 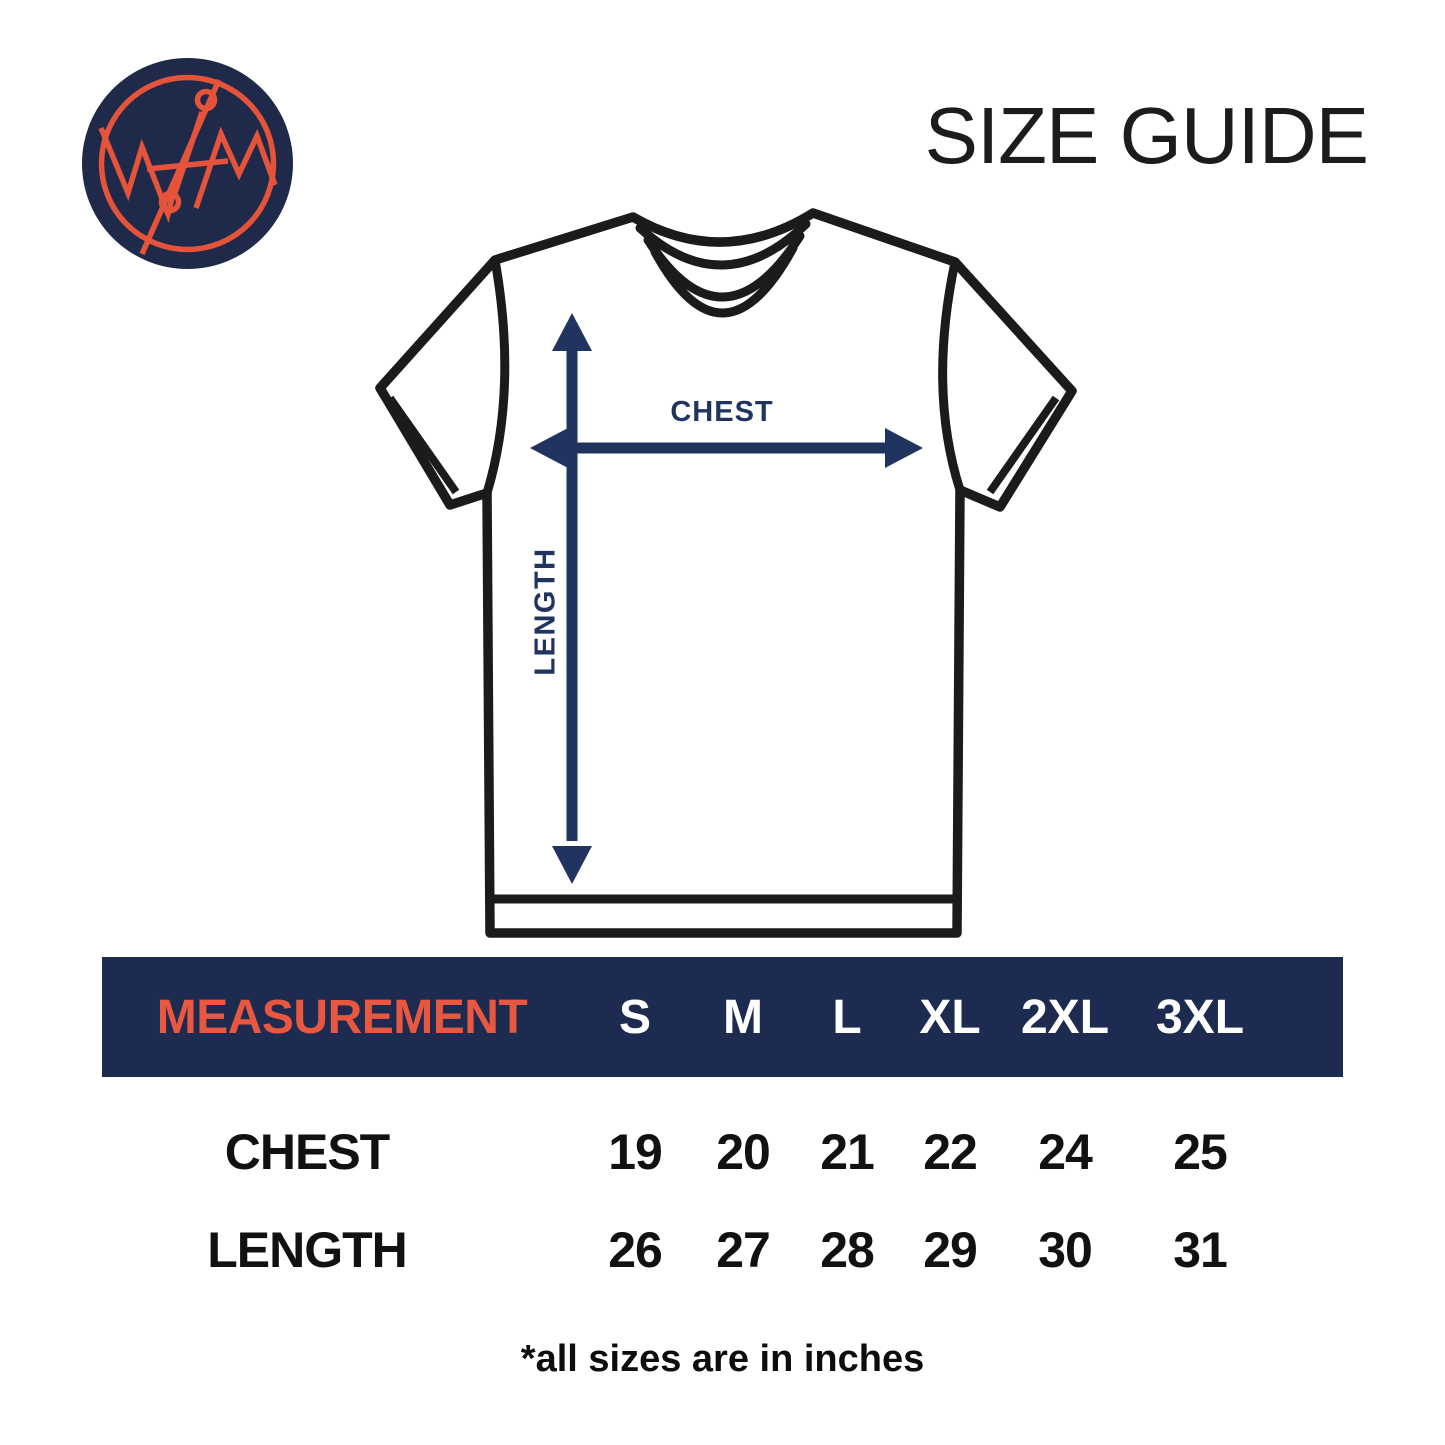 I want to click on size-header-3xl: 3XL, so click(x=1200, y=1017).